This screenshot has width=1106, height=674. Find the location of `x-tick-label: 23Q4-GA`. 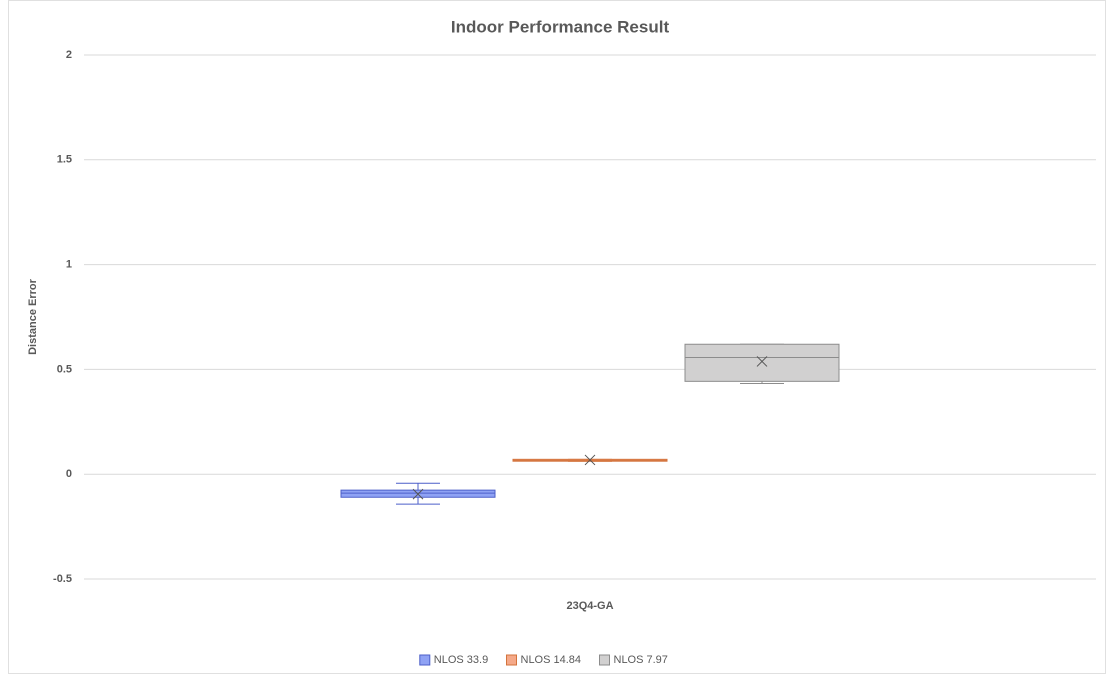

x-tick-label: 23Q4-GA is located at coordinates (589, 606).